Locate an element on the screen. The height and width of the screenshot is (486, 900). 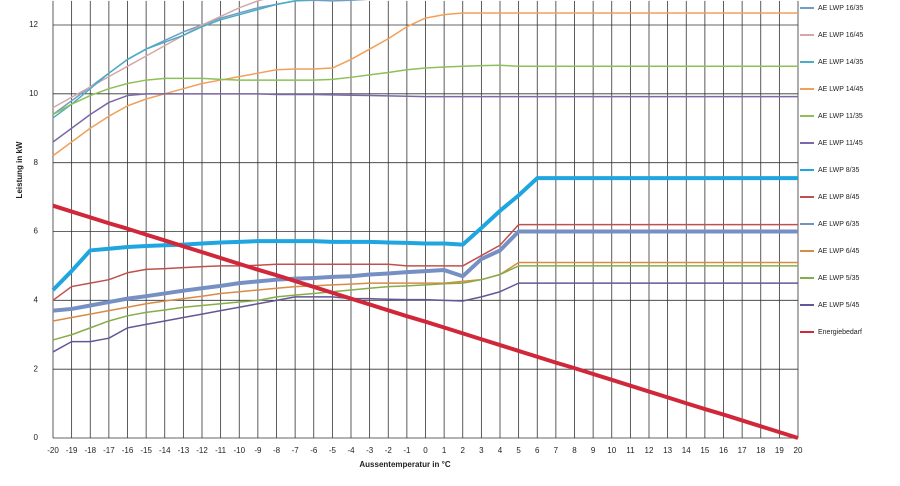
x-tick-label: 5 is located at coordinates (518, 450).